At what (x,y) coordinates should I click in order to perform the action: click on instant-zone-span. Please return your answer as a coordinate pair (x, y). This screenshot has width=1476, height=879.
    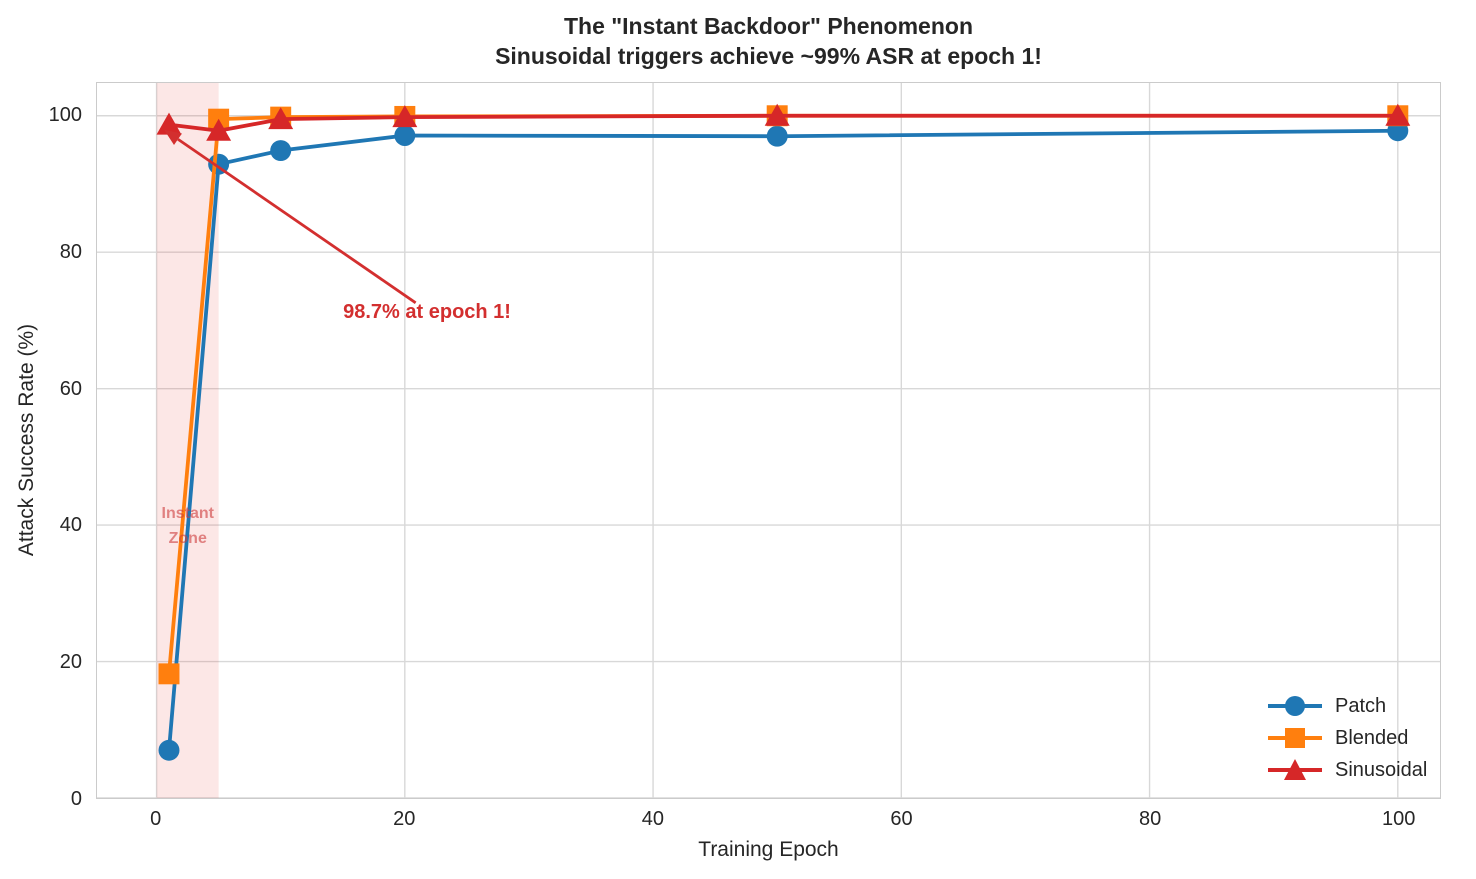
    Looking at the image, I should click on (187, 440).